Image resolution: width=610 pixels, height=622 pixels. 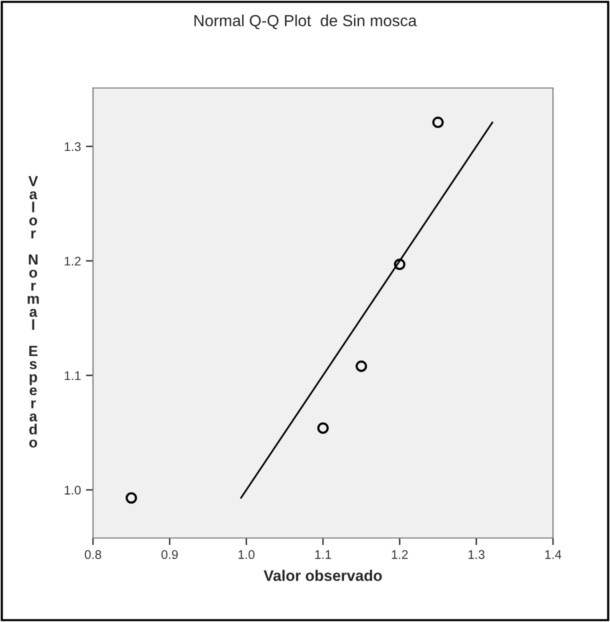 What do you see at coordinates (400, 554) in the screenshot?
I see `x-tick-label: 1.2` at bounding box center [400, 554].